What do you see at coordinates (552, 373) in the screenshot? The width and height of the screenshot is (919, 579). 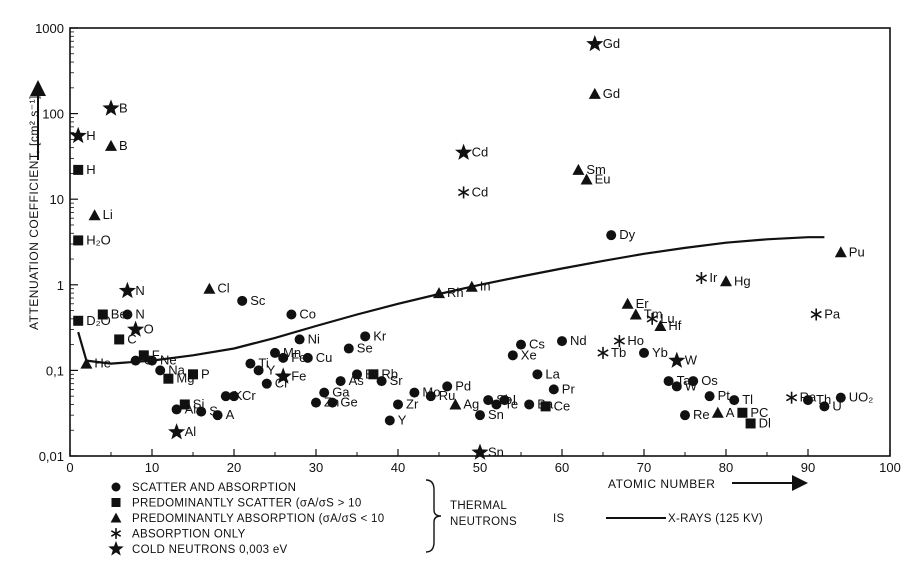 I see `point-label: La` at bounding box center [552, 373].